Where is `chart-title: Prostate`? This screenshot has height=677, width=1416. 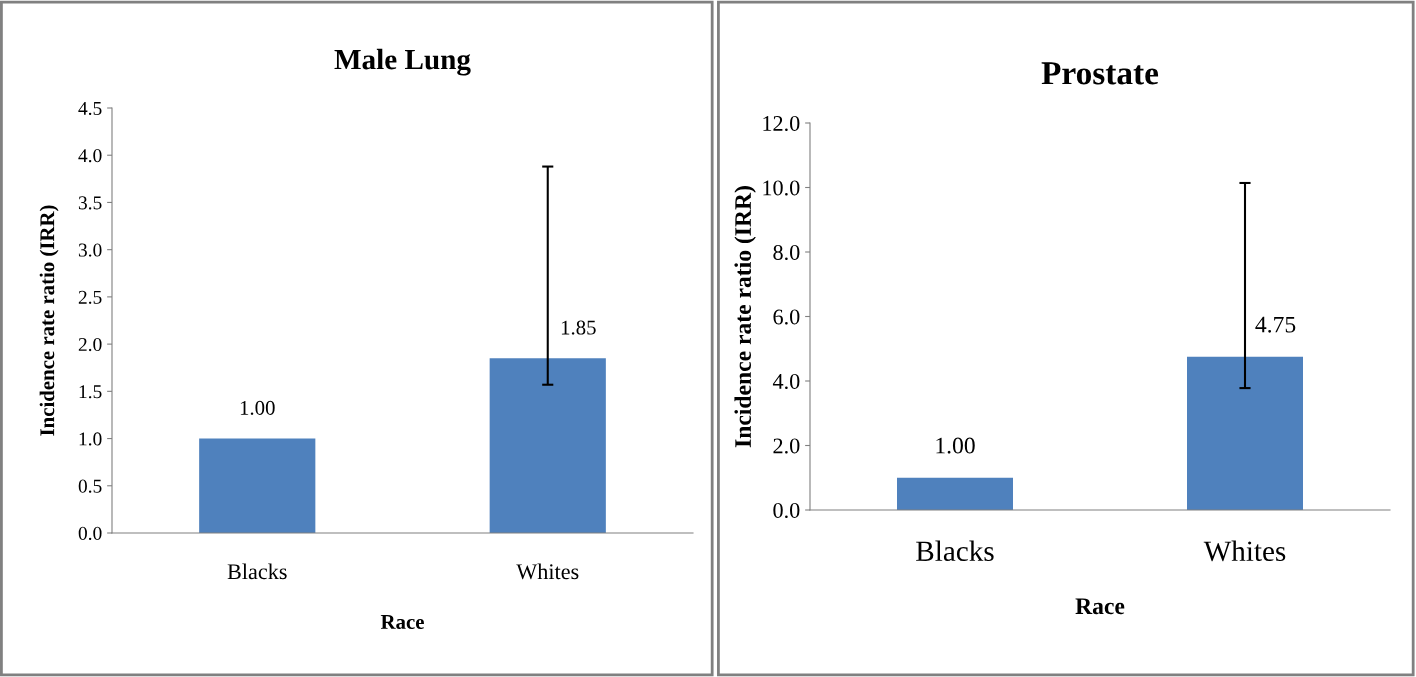 chart-title: Prostate is located at coordinates (1100, 73).